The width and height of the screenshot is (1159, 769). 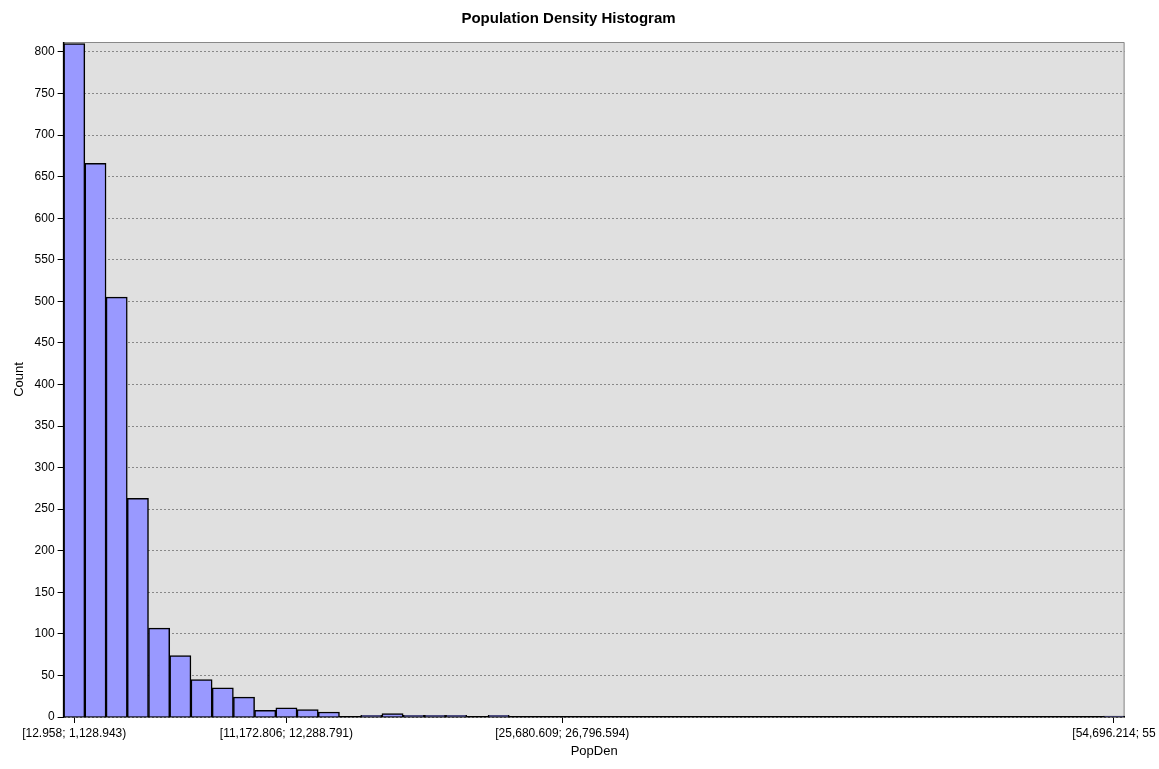 What do you see at coordinates (44, 633) in the screenshot?
I see `y-tick-label: 100` at bounding box center [44, 633].